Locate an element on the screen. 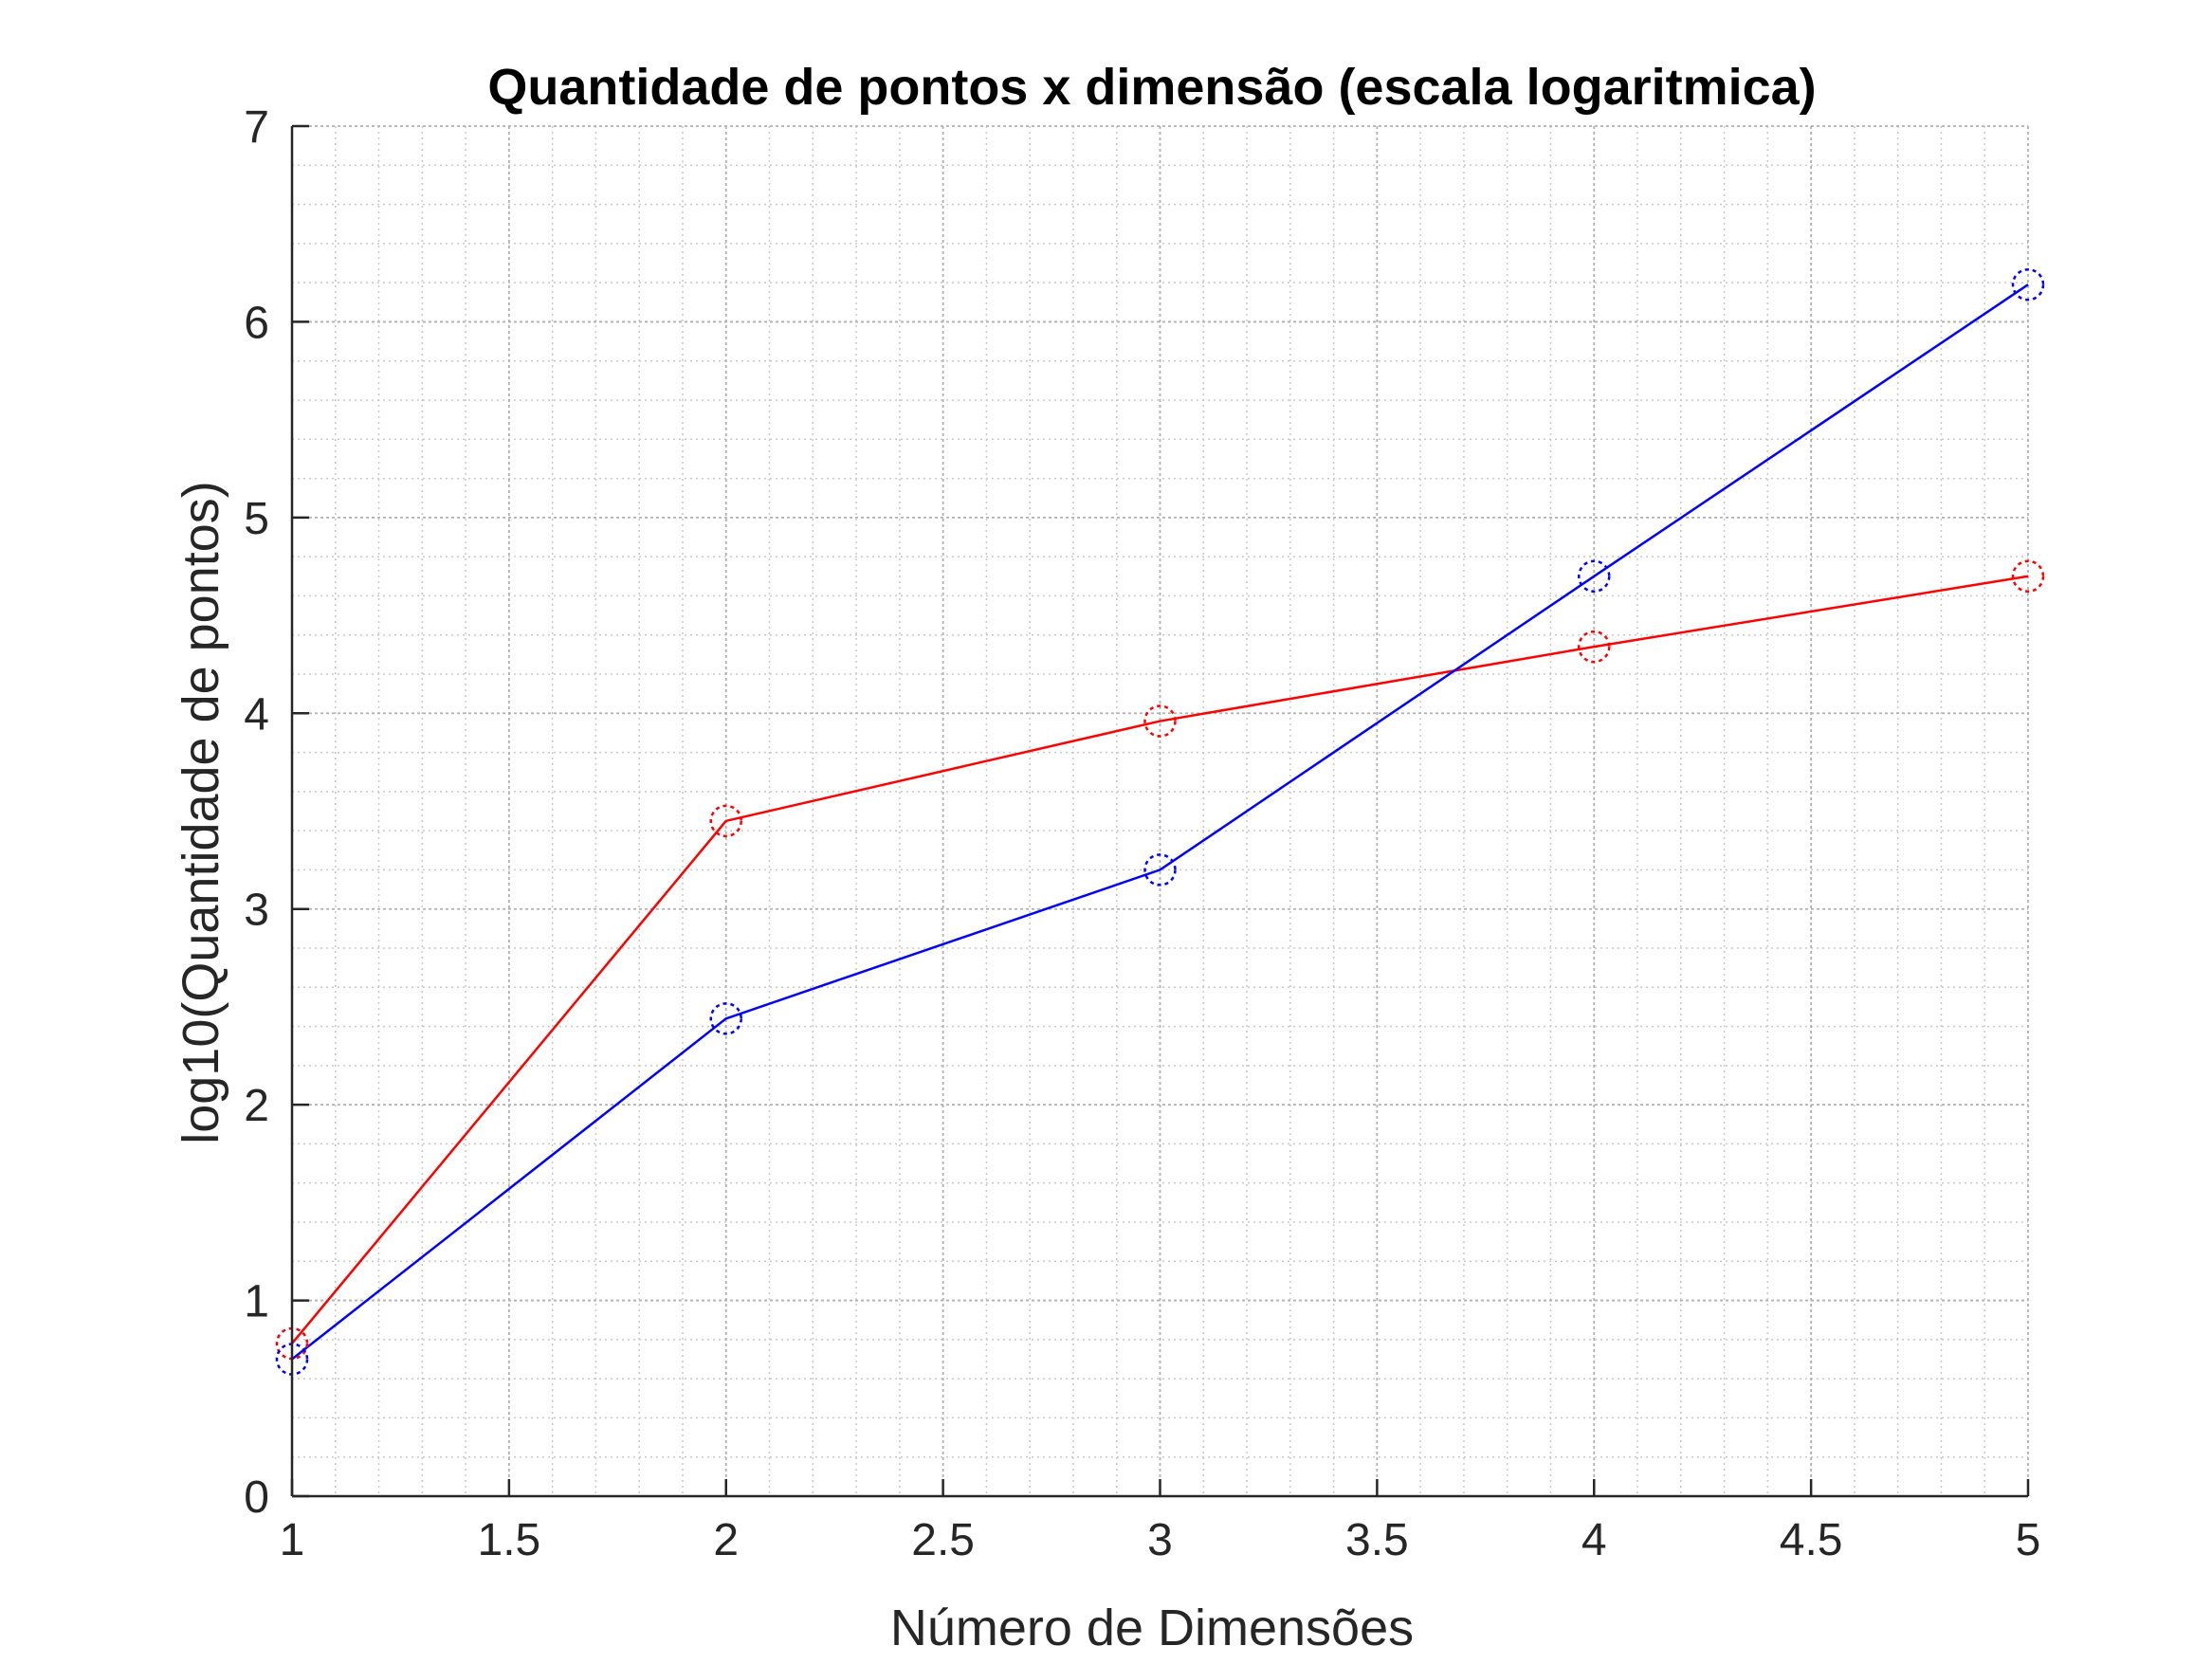 Image resolution: width=2212 pixels, height=1664 pixels. y-tick-label: 2 is located at coordinates (256, 1106).